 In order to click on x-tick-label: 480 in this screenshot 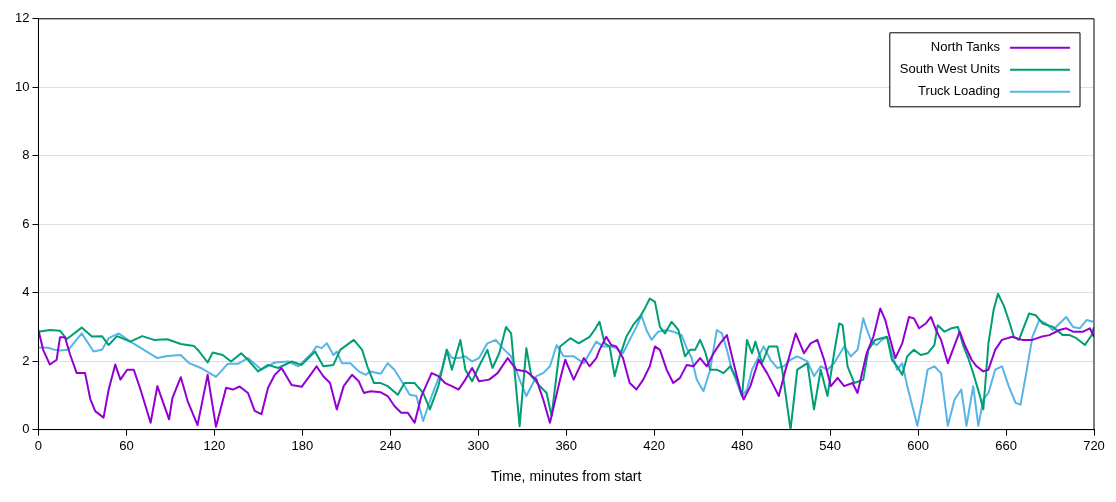, I will do `click(742, 445)`.